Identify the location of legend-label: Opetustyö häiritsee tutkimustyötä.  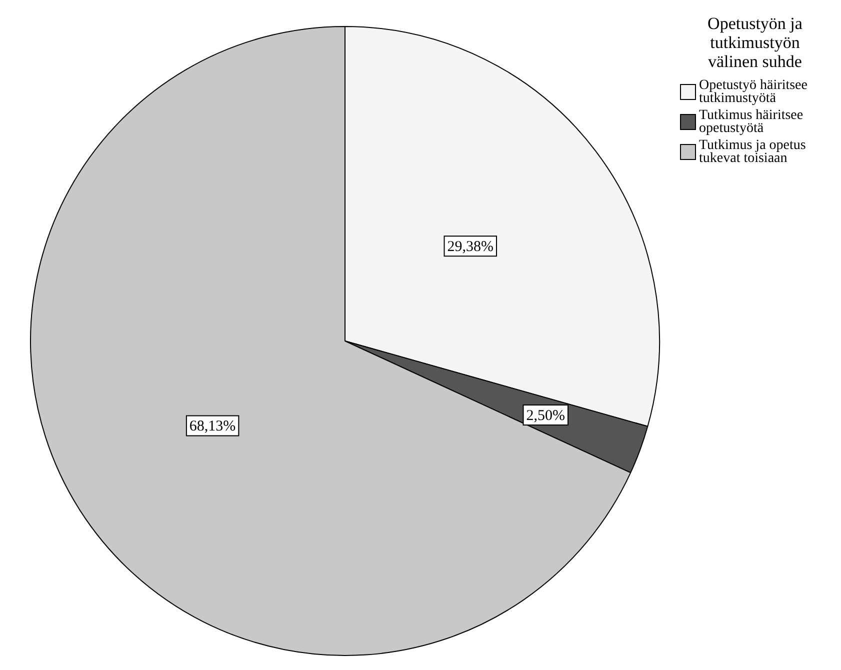
(753, 92).